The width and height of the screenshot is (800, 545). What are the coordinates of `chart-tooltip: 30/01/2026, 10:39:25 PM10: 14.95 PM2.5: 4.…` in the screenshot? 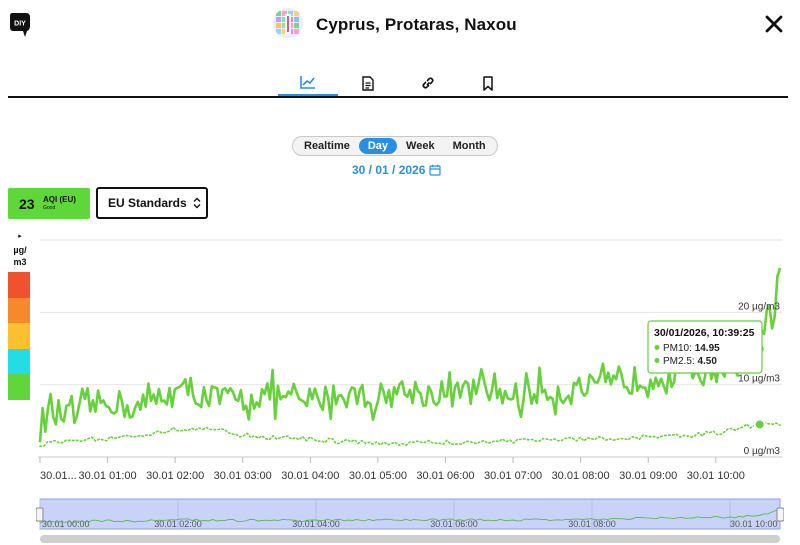 It's located at (705, 347).